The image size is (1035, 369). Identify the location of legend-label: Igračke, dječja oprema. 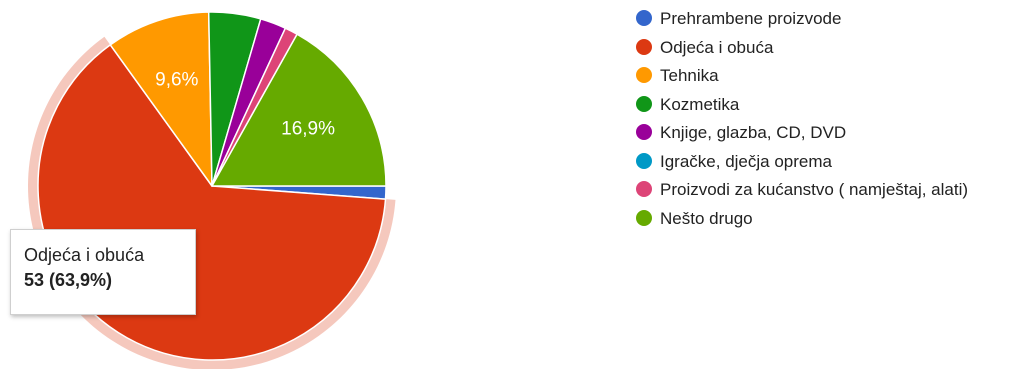
(746, 161).